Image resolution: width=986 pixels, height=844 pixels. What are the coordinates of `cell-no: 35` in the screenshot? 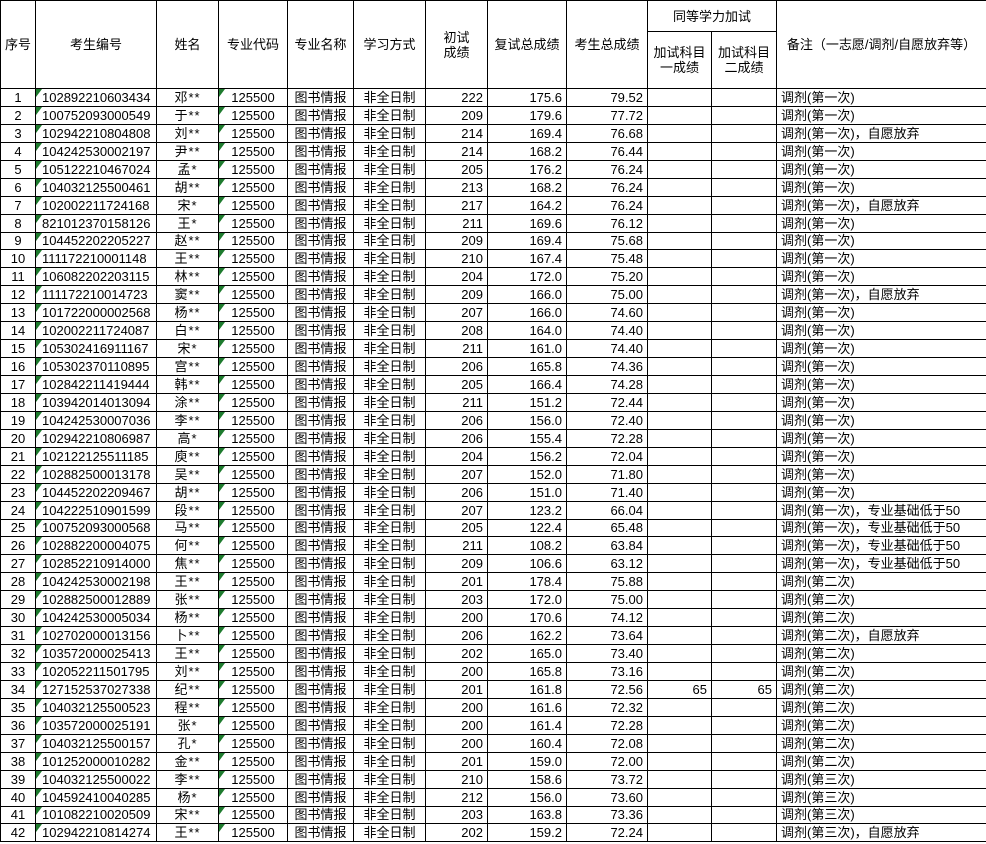 It's located at (18, 707).